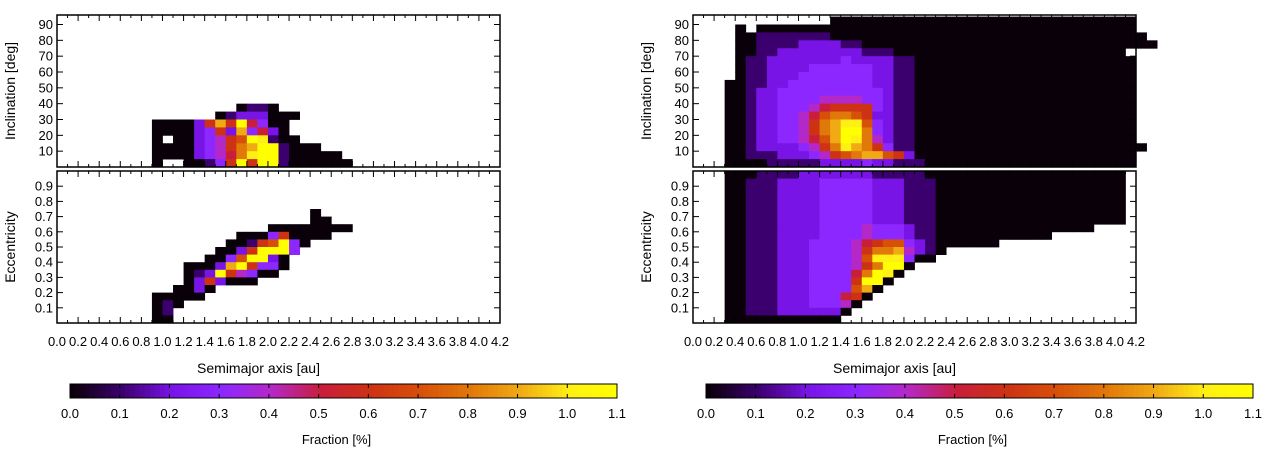 This screenshot has width=1280, height=465. What do you see at coordinates (617, 413) in the screenshot?
I see `colorbar-tick-label: 1.1` at bounding box center [617, 413].